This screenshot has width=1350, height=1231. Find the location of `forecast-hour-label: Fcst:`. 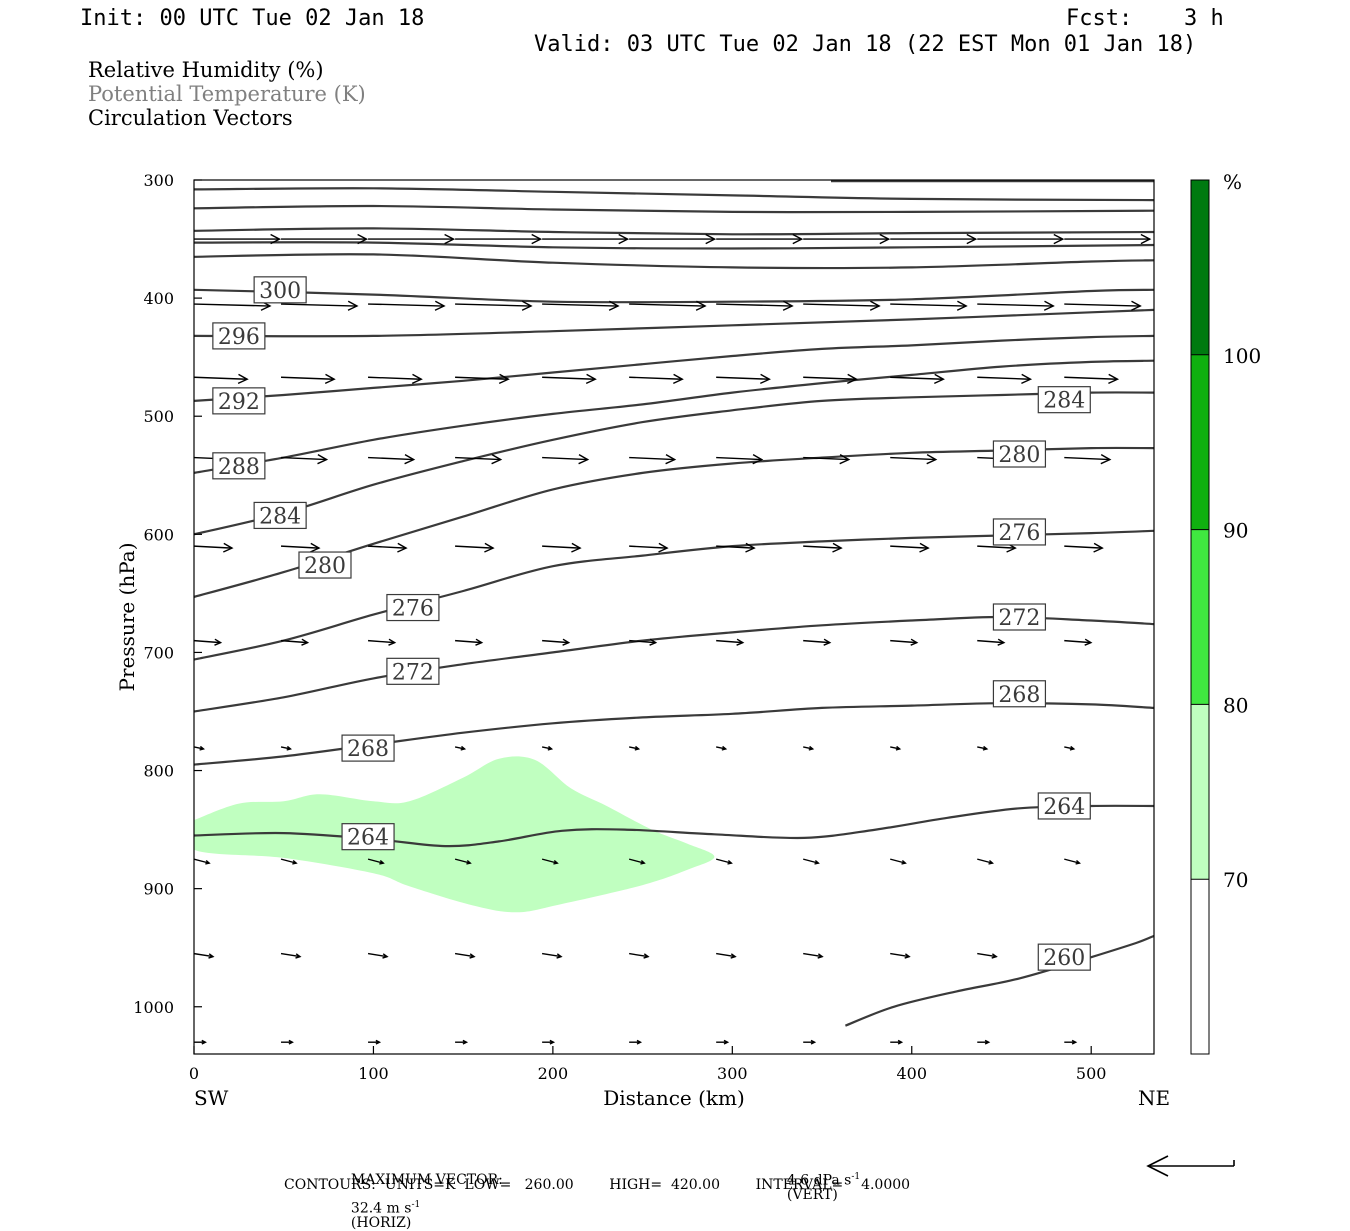

forecast-hour-label: Fcst: is located at coordinates (1099, 18).